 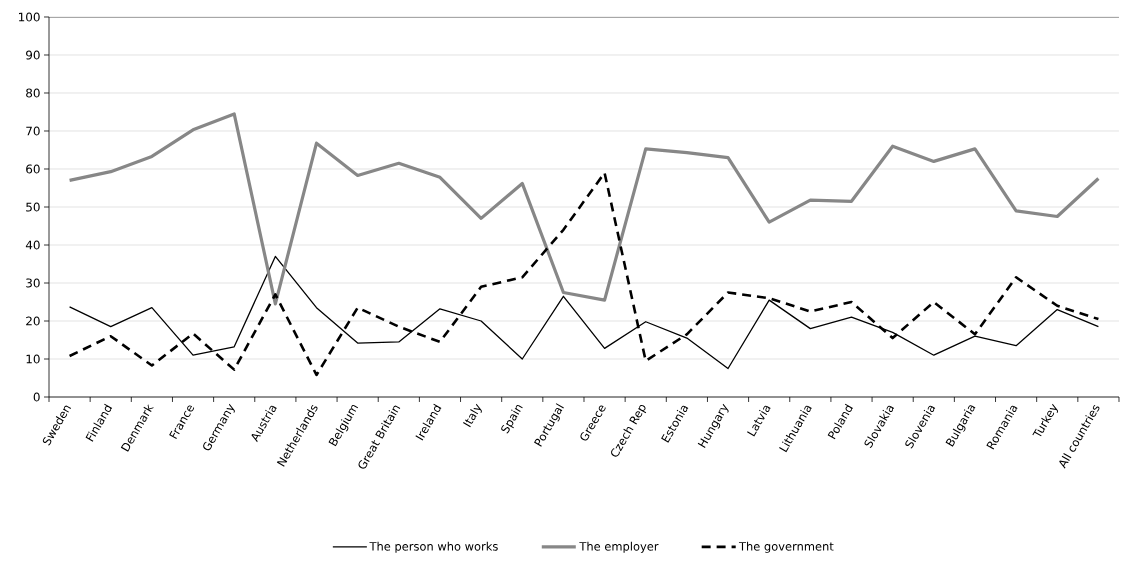 What do you see at coordinates (786, 547) in the screenshot?
I see `legend-label: The government` at bounding box center [786, 547].